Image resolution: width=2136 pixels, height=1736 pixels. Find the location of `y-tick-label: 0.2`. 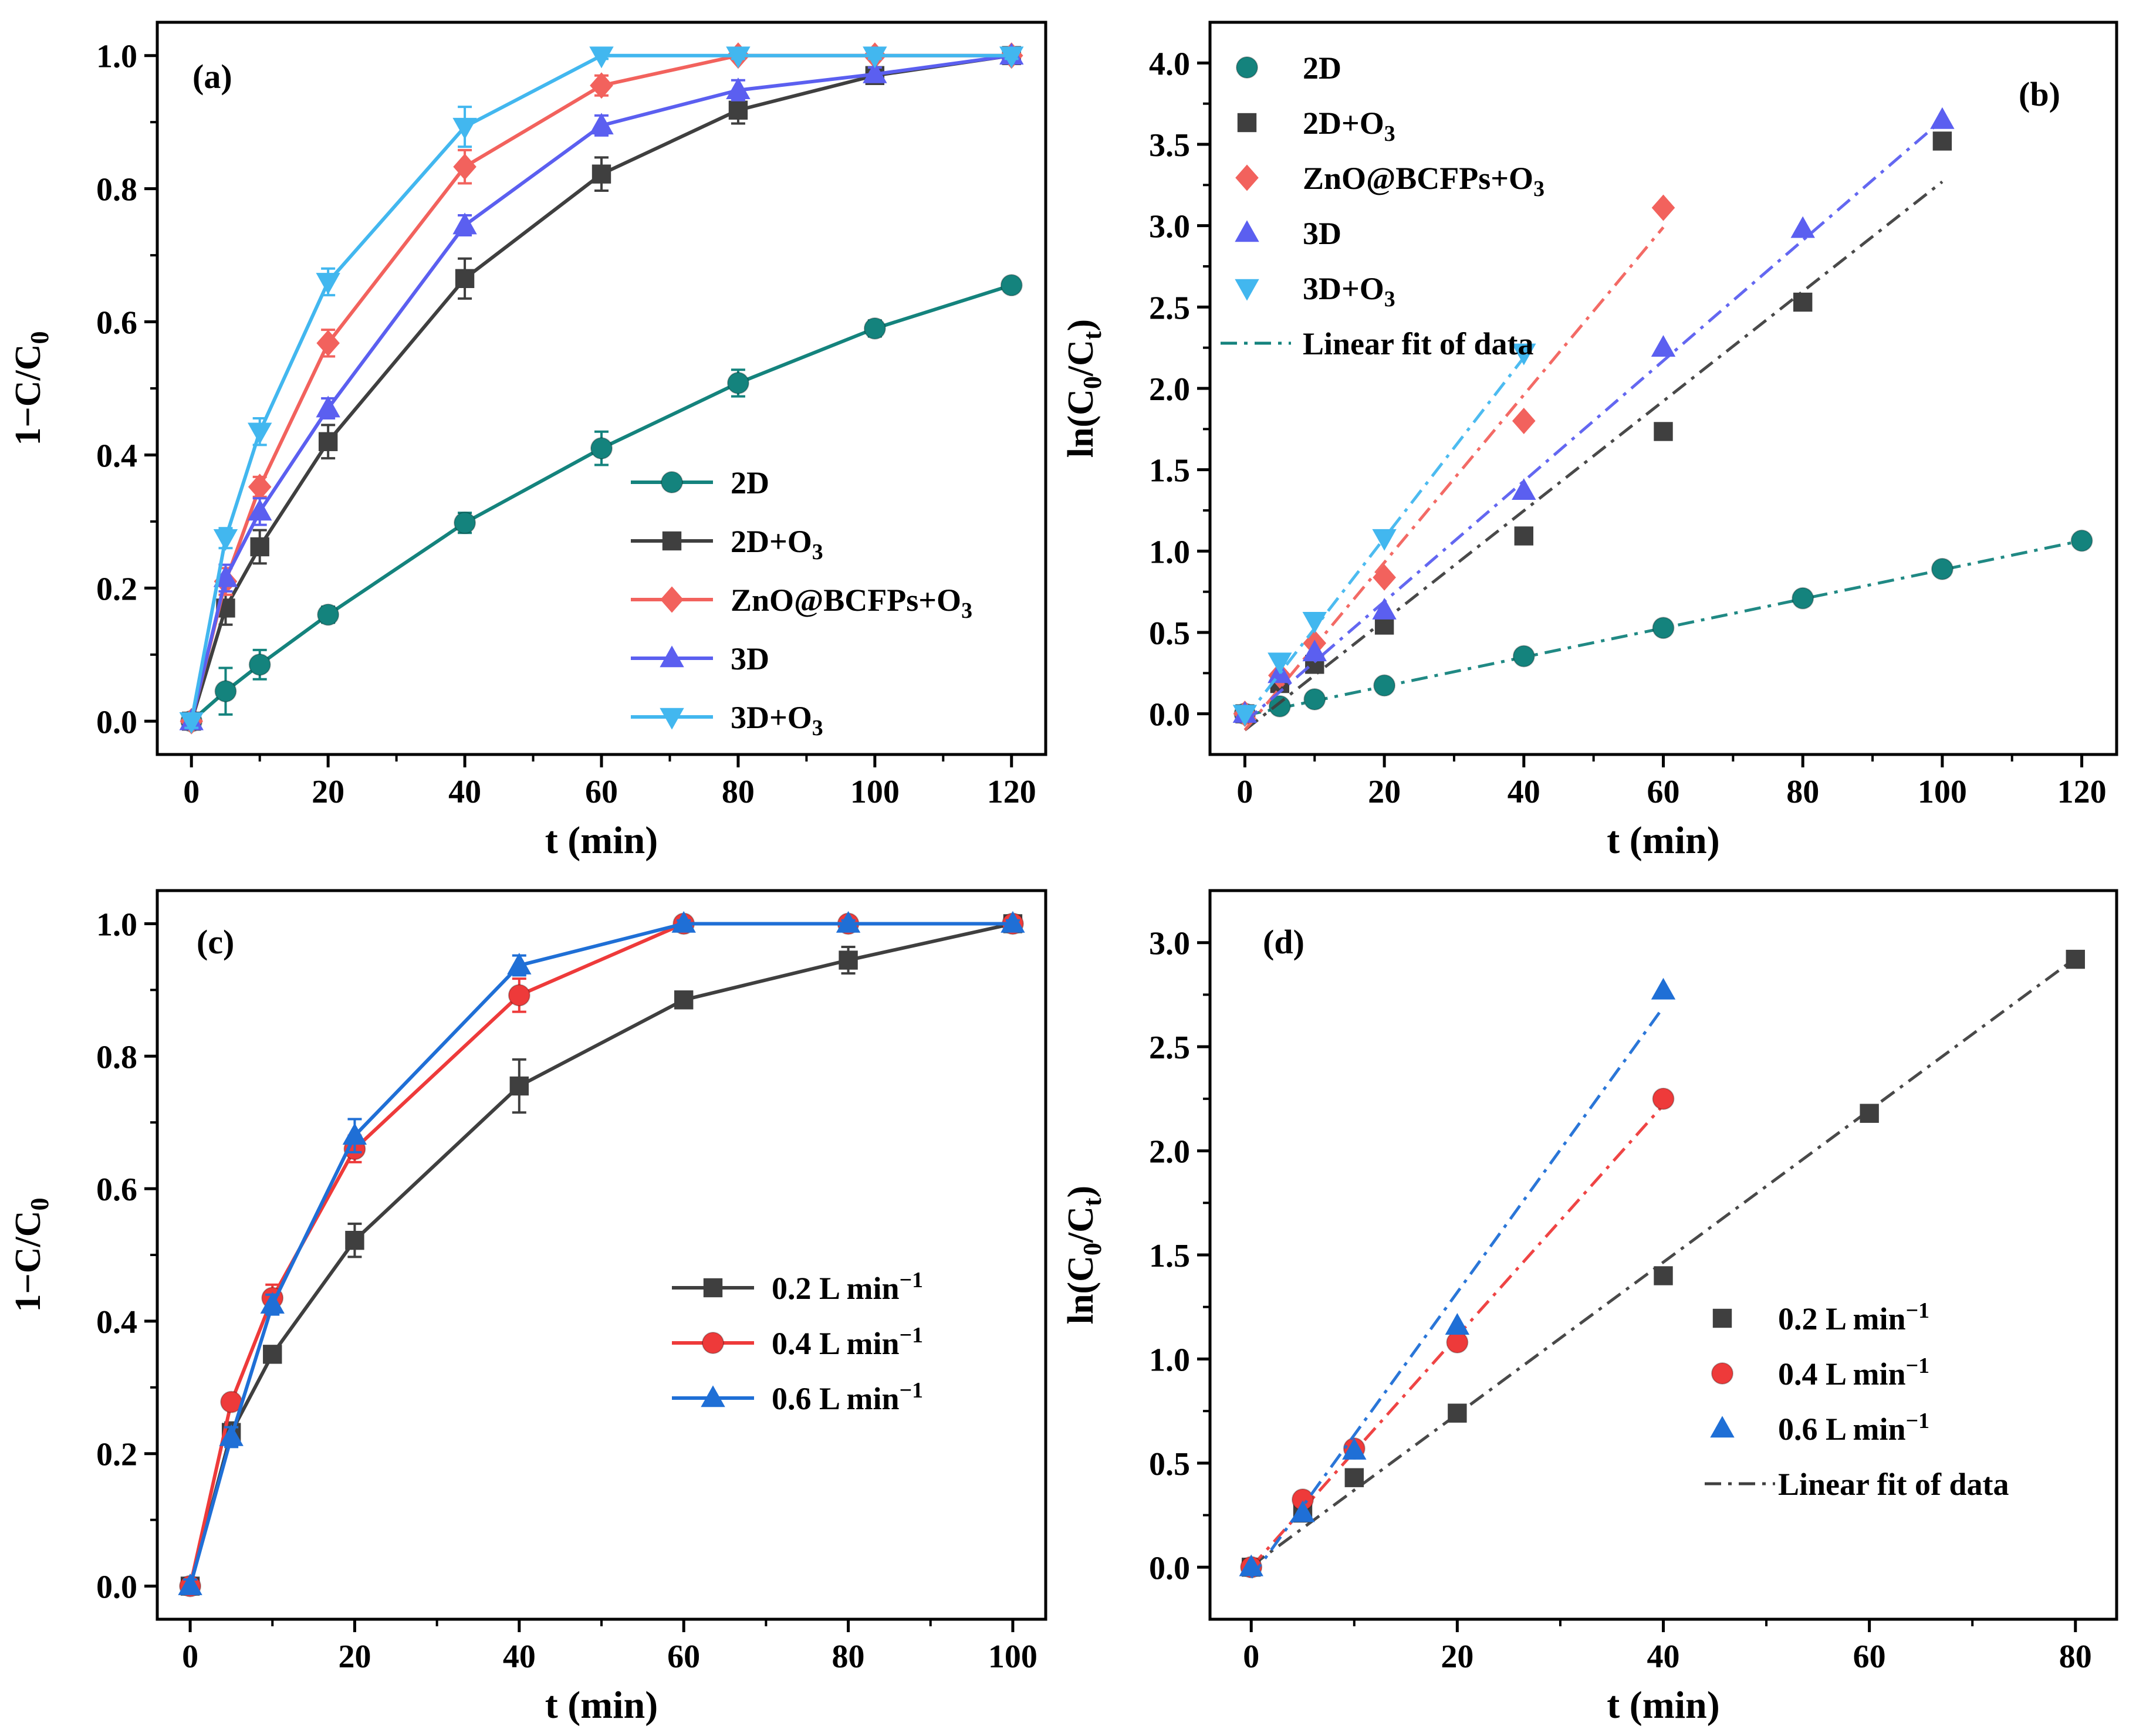

y-tick-label: 0.2 is located at coordinates (116, 1455).